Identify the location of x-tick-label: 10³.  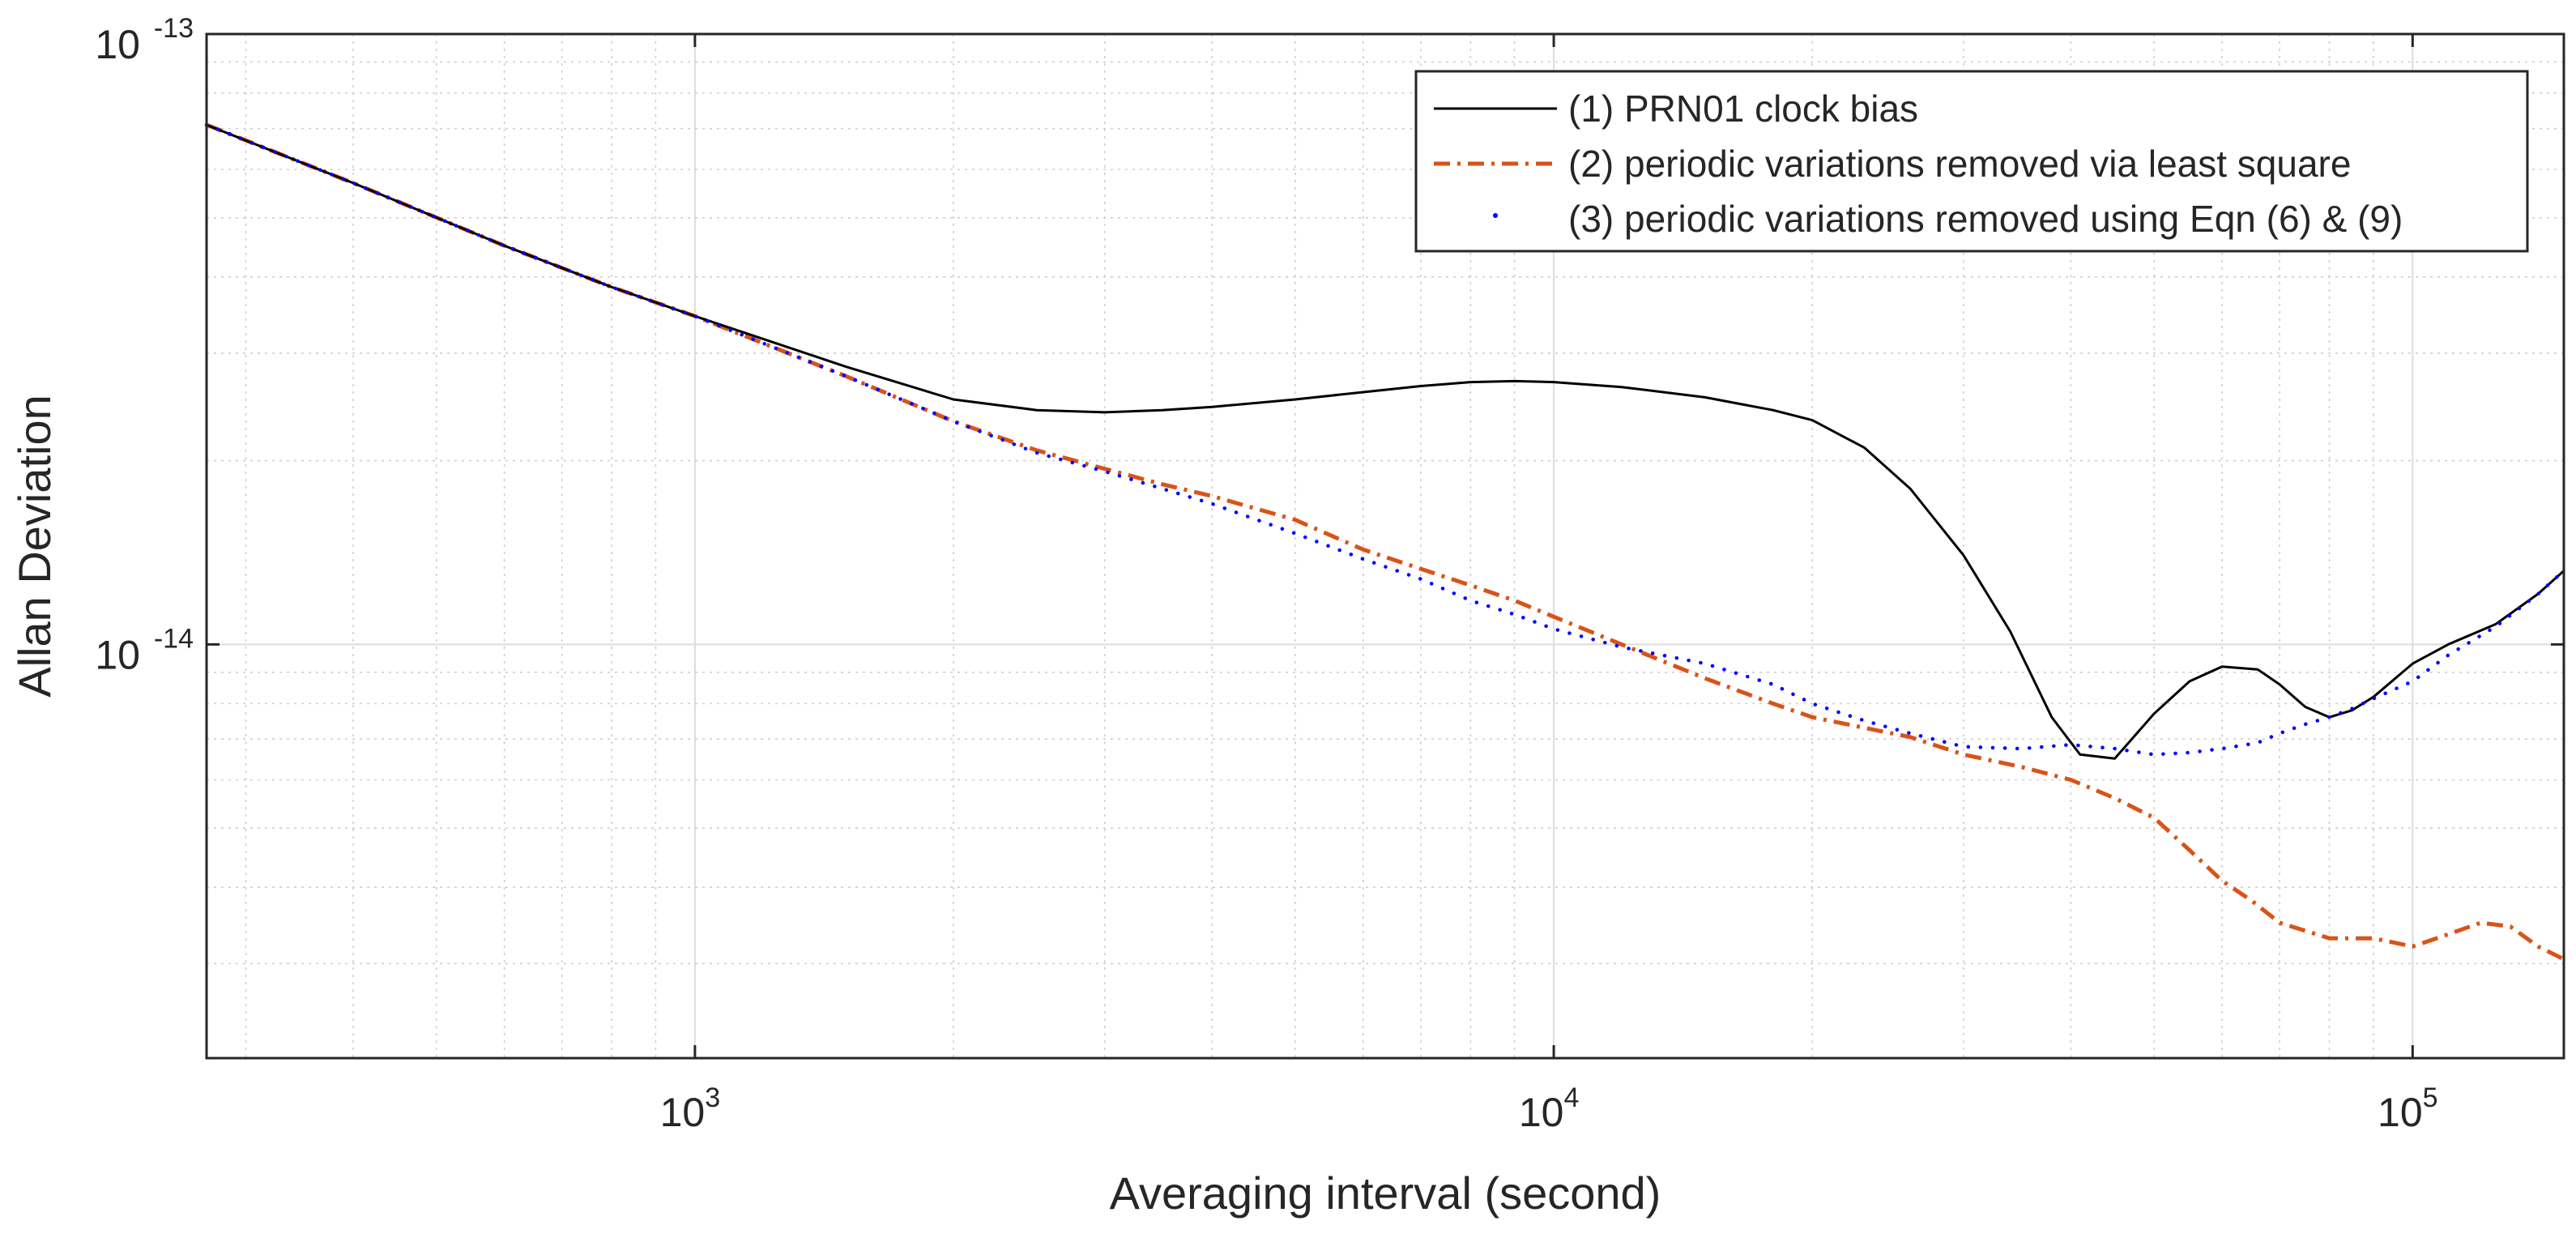
(691, 1108).